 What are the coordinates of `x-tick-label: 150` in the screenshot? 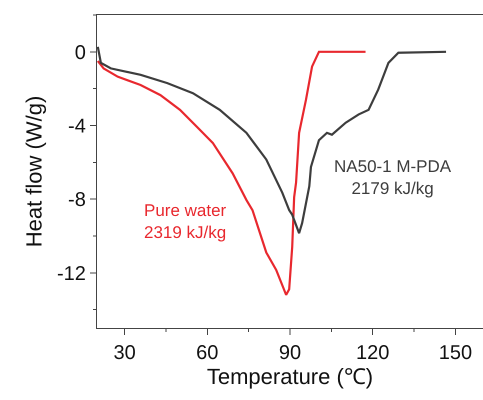 It's located at (455, 353).